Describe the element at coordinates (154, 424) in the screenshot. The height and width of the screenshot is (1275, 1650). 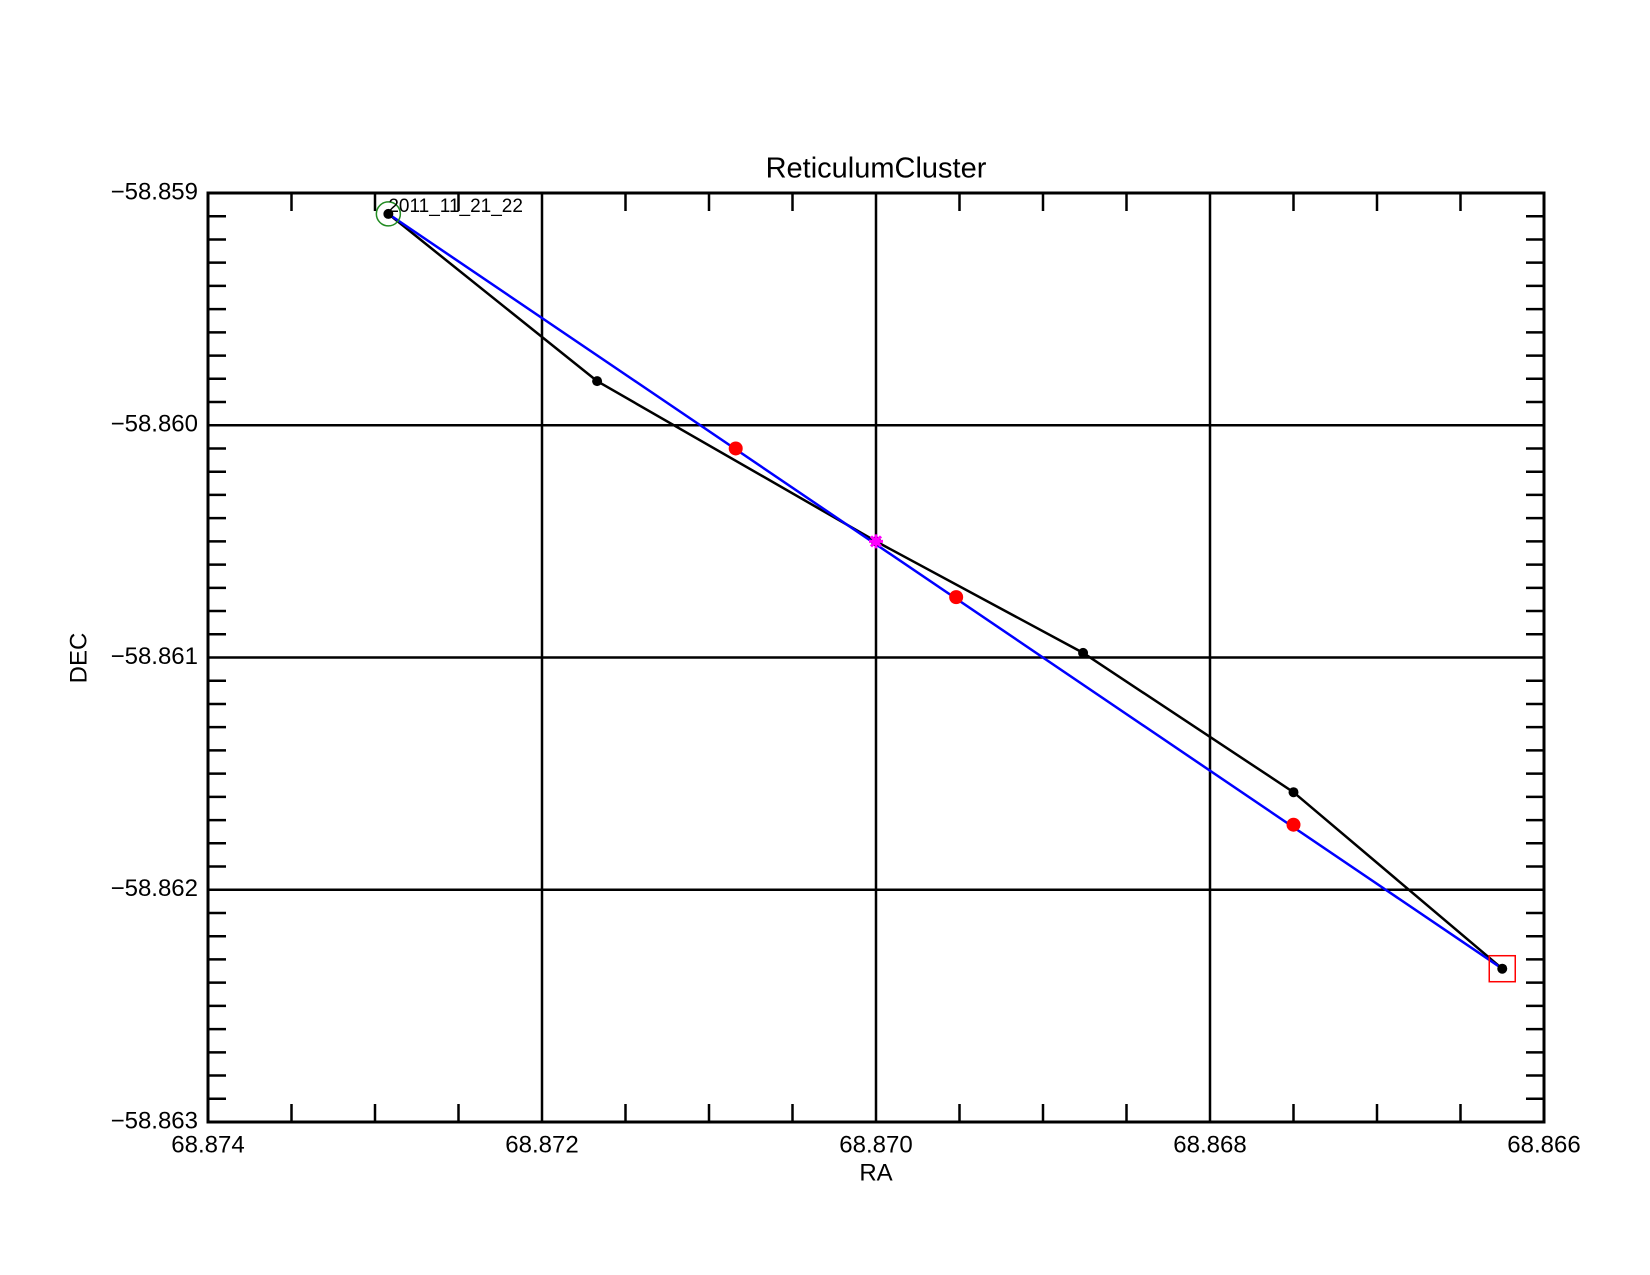
I see `y-tick-label: −58.860` at that location.